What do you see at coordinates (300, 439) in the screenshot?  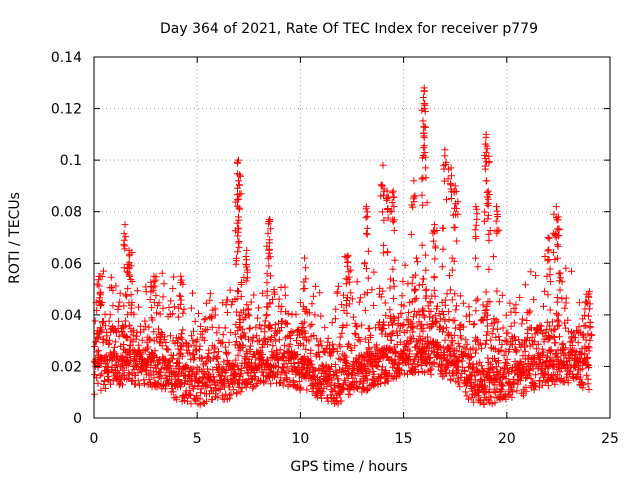 I see `x-tick-label: 10` at bounding box center [300, 439].